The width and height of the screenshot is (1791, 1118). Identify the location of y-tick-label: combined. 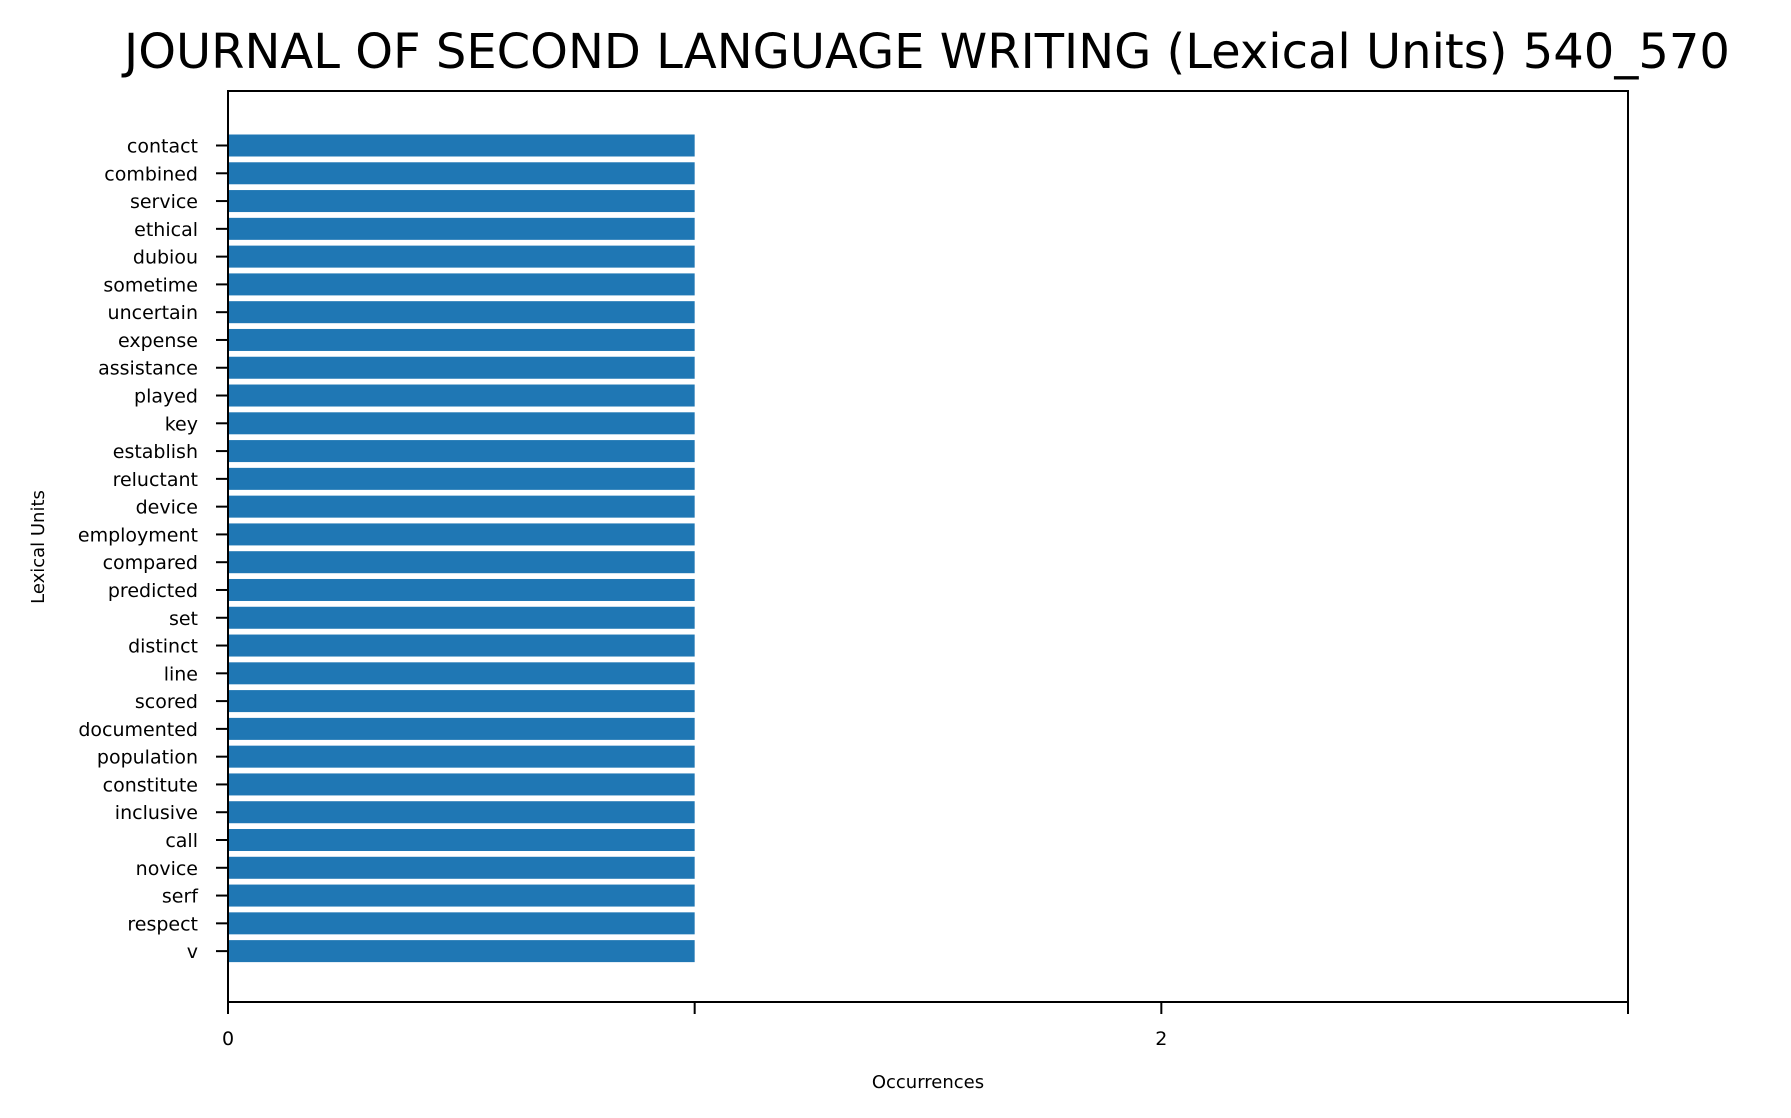
(151, 174).